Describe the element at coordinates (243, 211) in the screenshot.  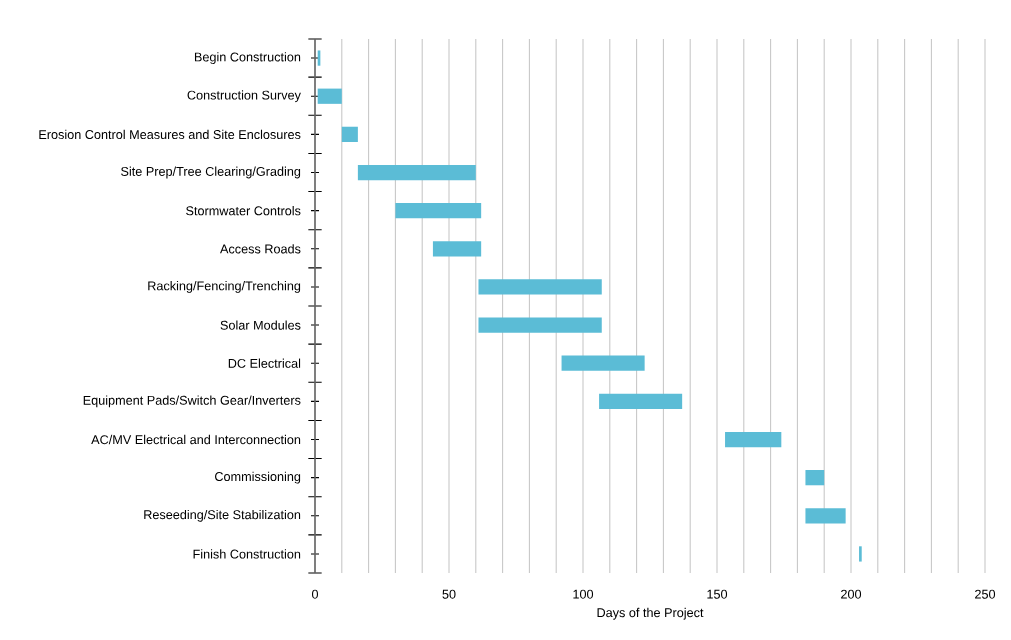
I see `y-tick-label: Stormwater Controls` at that location.